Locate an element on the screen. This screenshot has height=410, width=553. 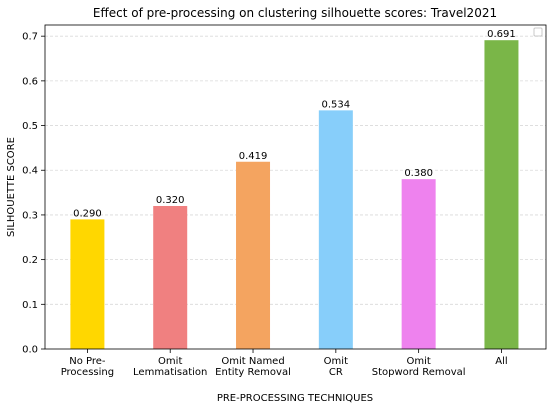
y-tick-label: 0.4 is located at coordinates (30, 171).